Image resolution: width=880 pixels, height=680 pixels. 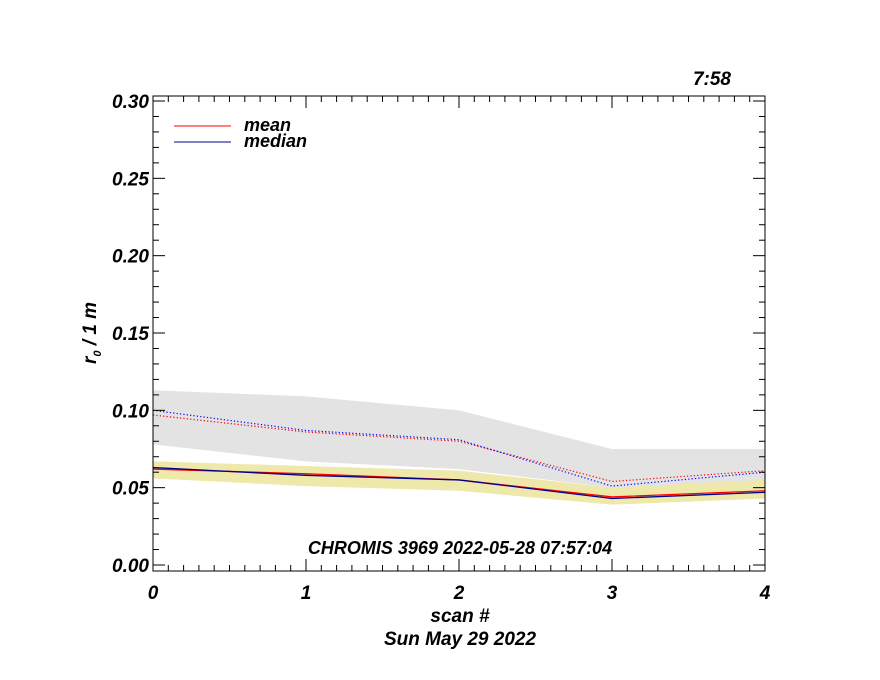 I want to click on y-axis-label-rest: / 1 m, so click(x=90, y=326).